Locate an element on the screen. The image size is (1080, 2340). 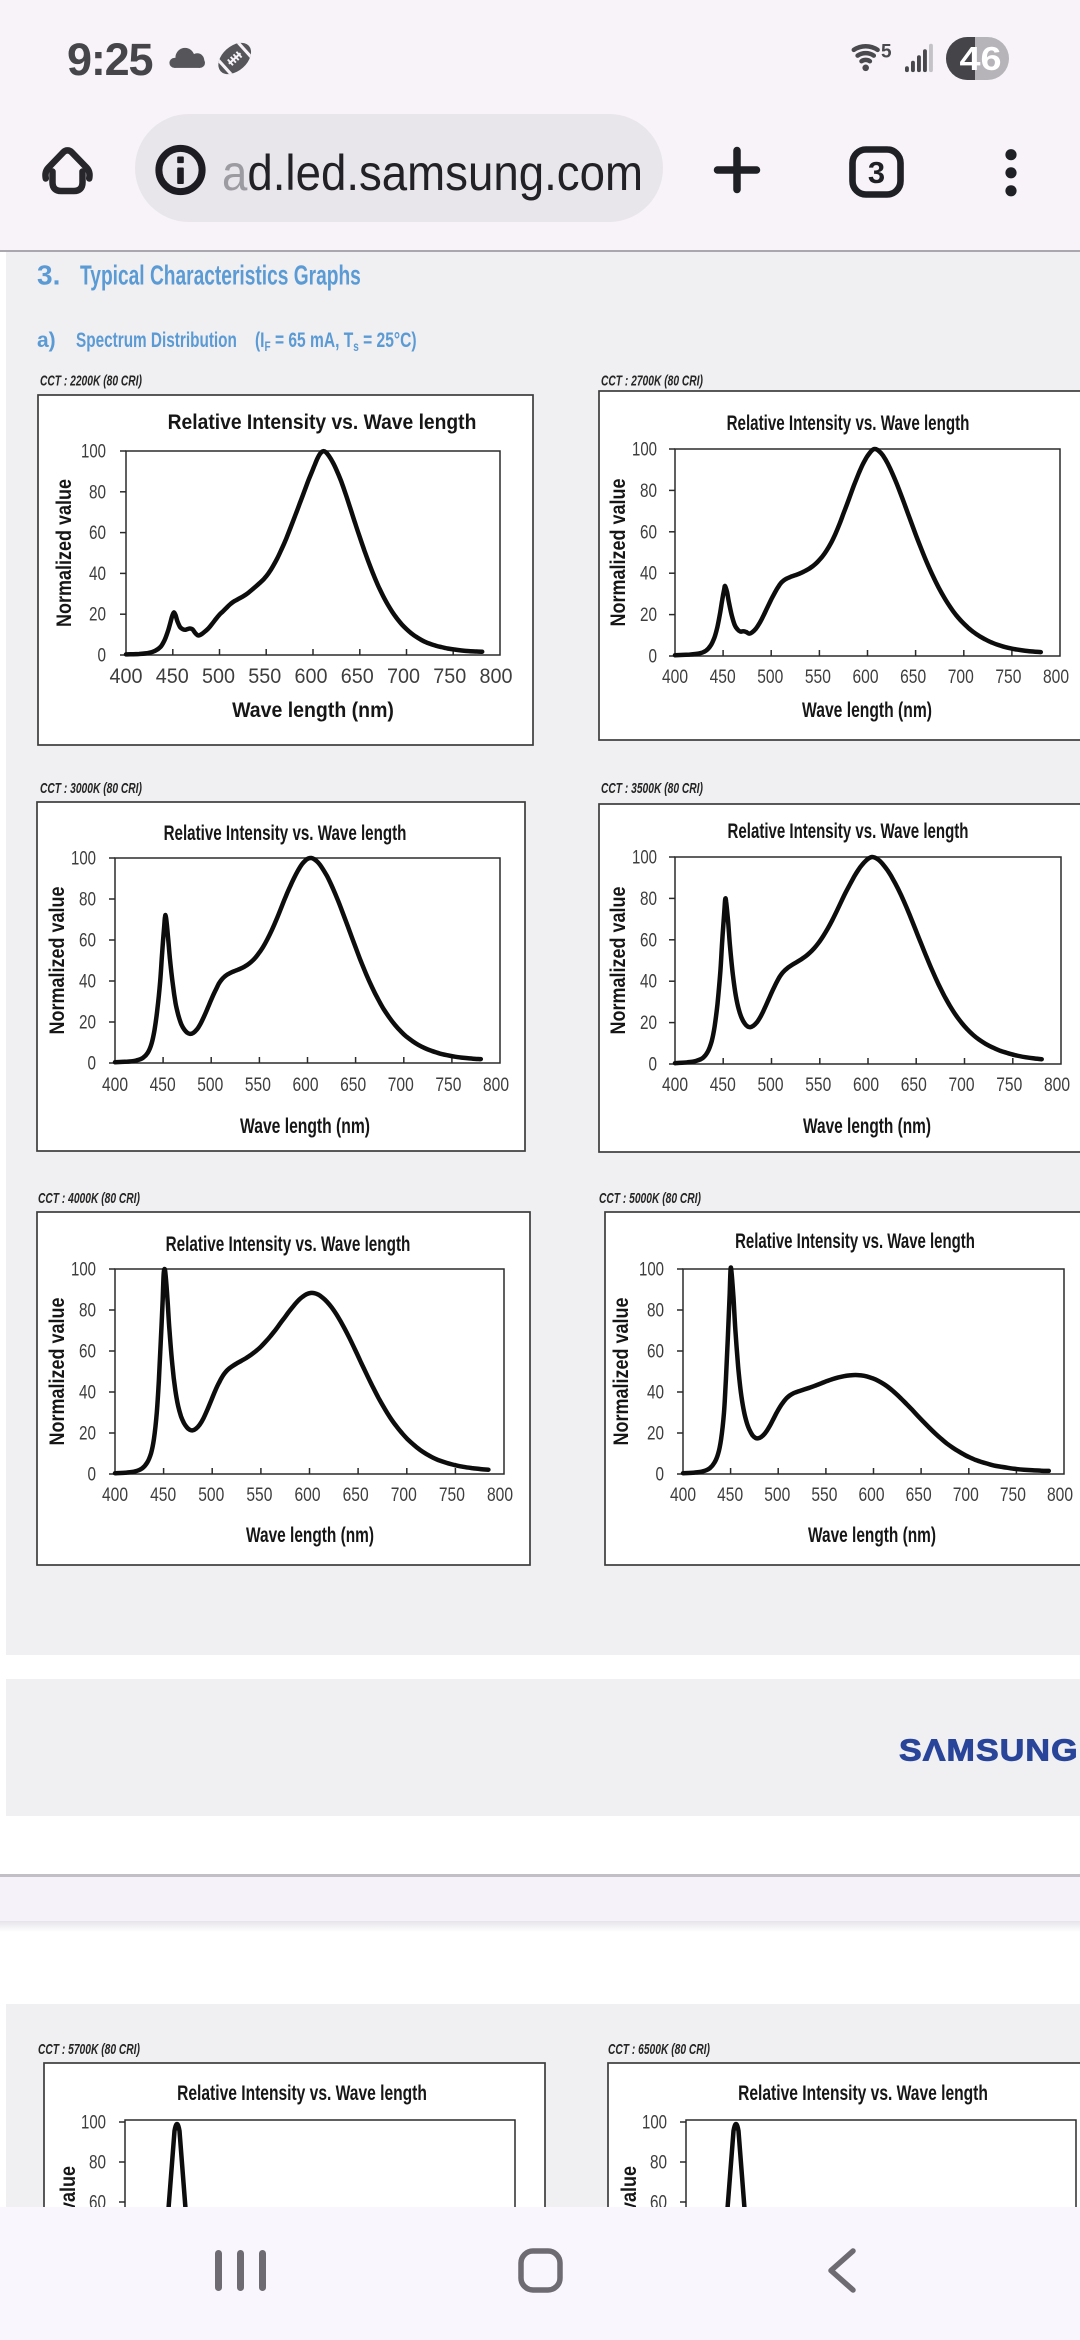
svg-text: SΛMSUNG is located at coordinates (989, 1750).